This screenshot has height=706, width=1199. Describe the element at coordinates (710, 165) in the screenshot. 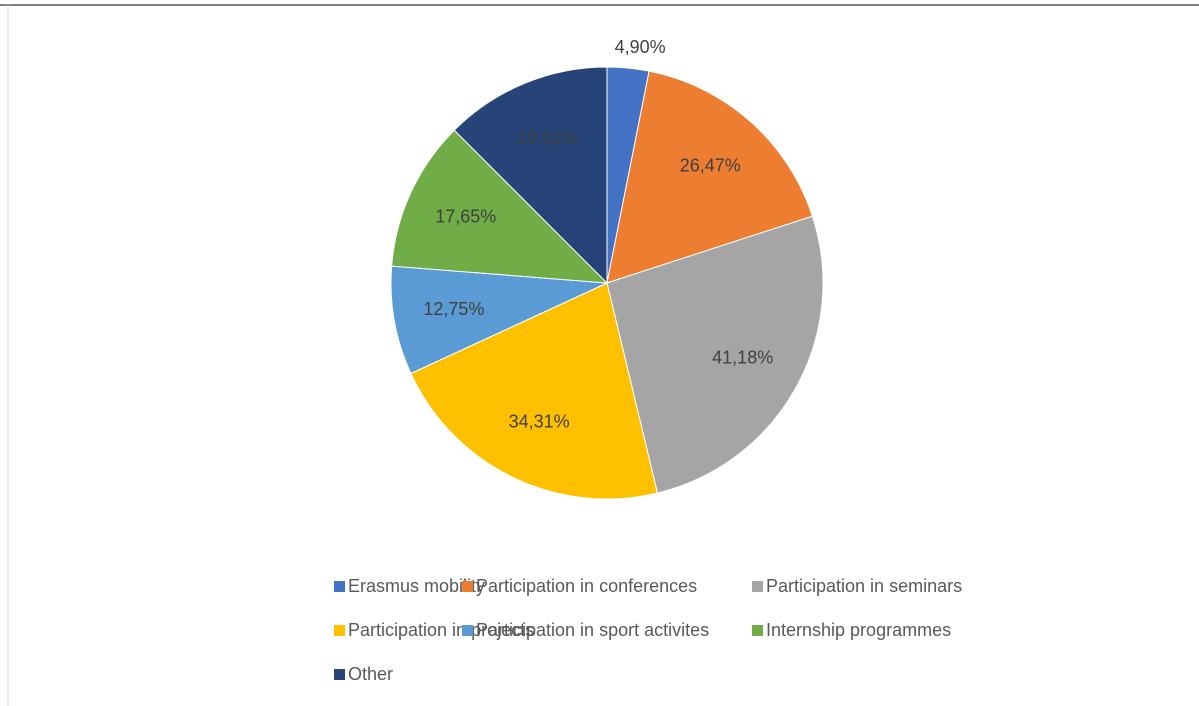

I see `data-label: 26,47%` at that location.